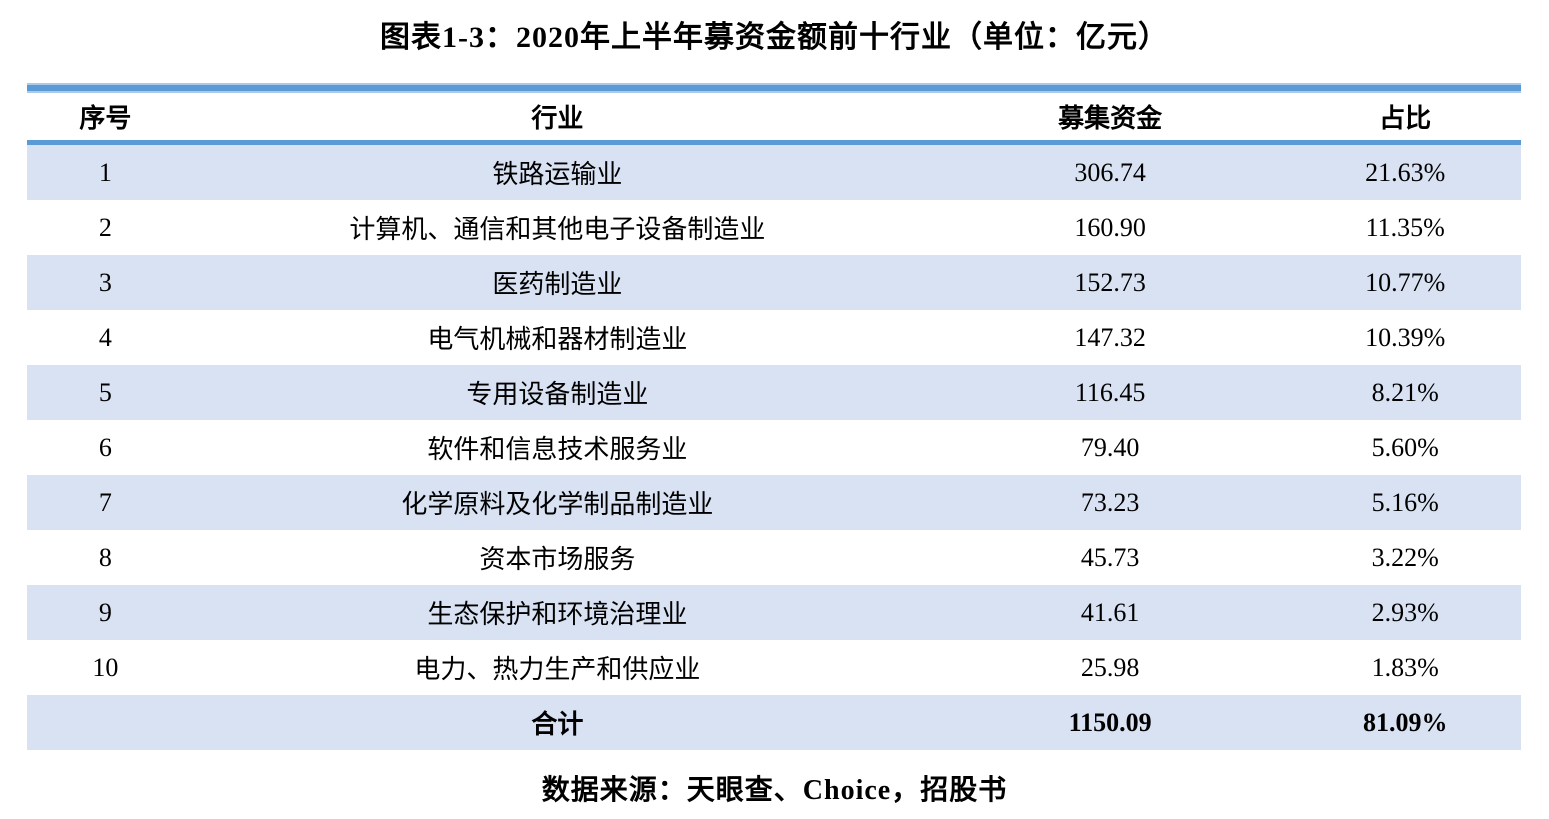 The image size is (1549, 819). What do you see at coordinates (105, 502) in the screenshot?
I see `cell-rank: 7` at bounding box center [105, 502].